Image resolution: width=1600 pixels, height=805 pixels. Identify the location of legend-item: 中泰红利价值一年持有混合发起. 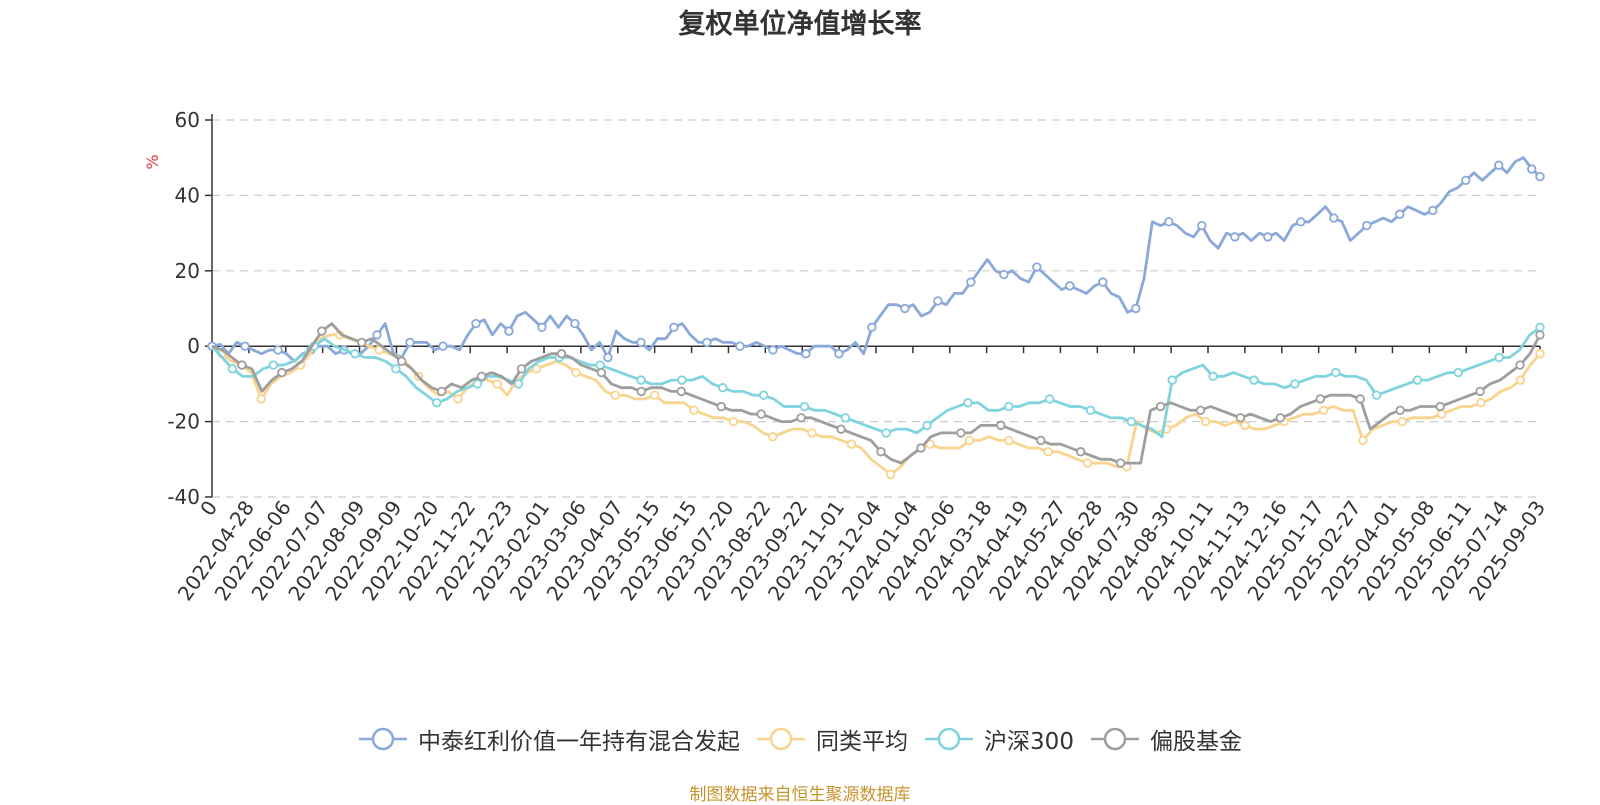
(549, 739).